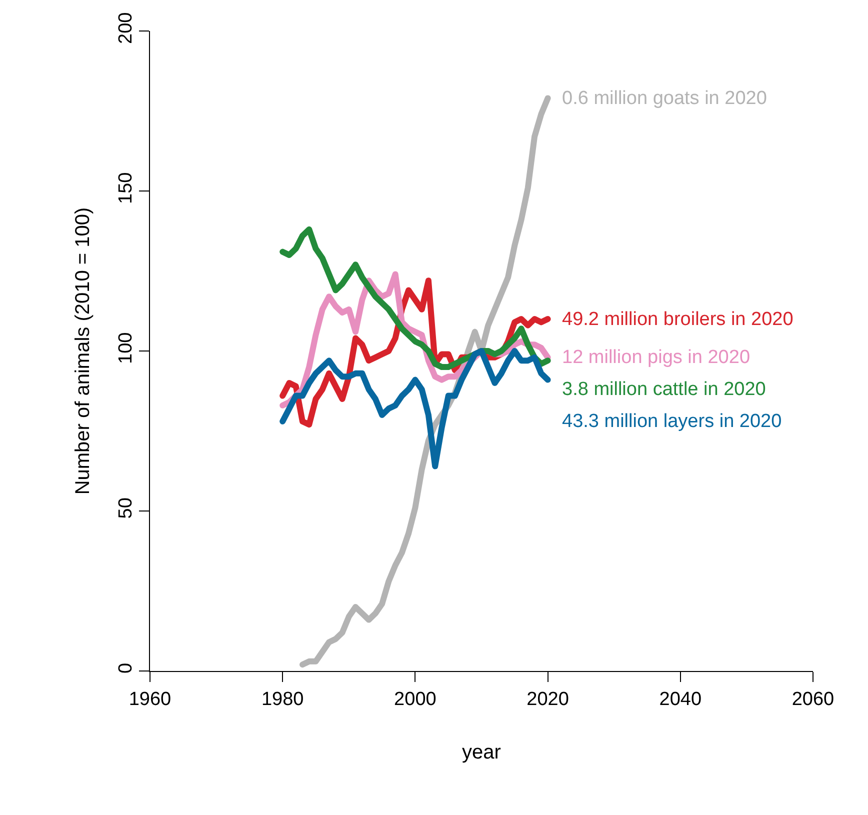  I want to click on series-label: 43.3 million layers in 2020, so click(672, 421).